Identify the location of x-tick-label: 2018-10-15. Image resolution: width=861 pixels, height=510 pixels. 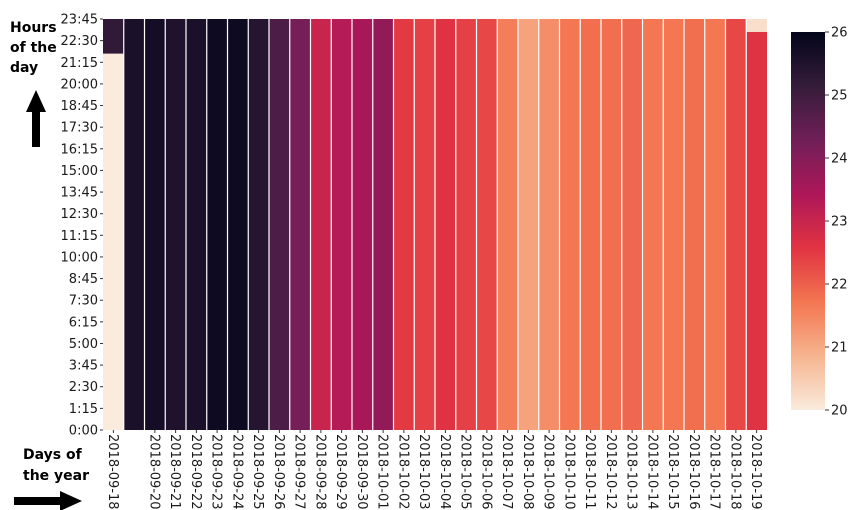
(672, 472).